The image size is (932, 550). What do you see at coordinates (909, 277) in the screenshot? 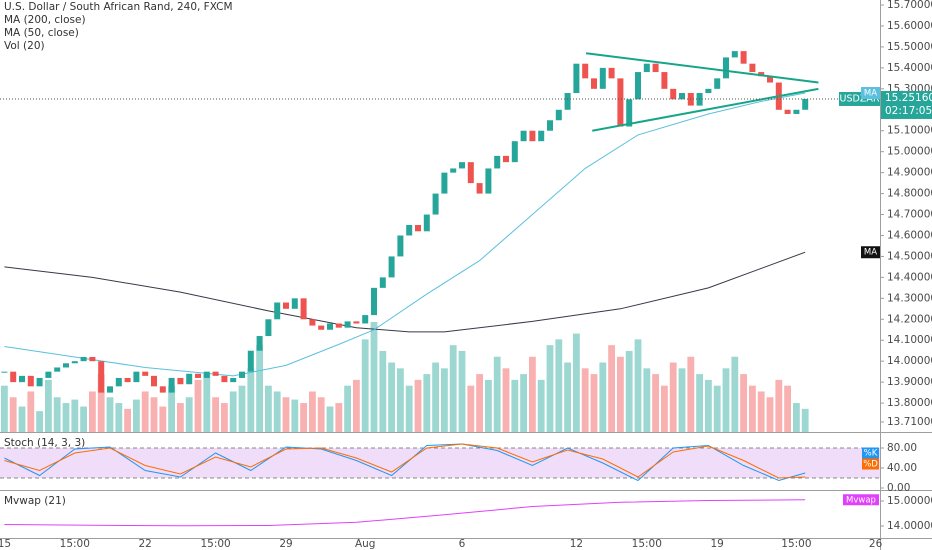
I see `y-tick-label: 14.40000` at bounding box center [909, 277].